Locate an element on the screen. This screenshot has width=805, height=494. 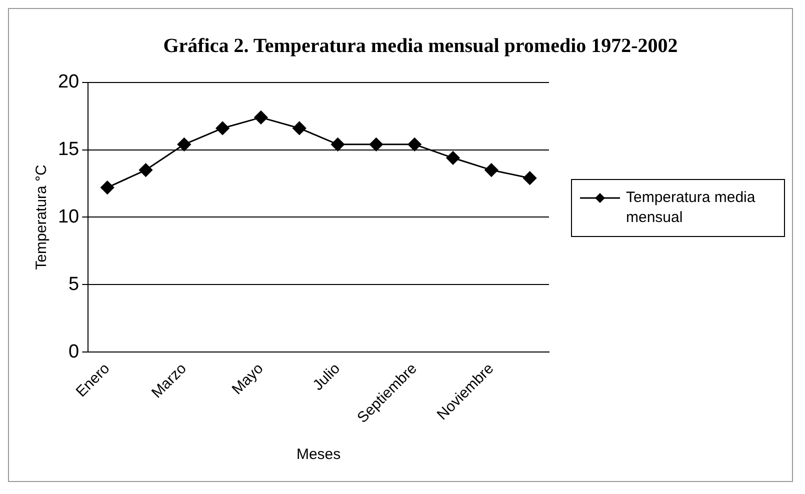
legend-label: Temperatura media mensual is located at coordinates (691, 208).